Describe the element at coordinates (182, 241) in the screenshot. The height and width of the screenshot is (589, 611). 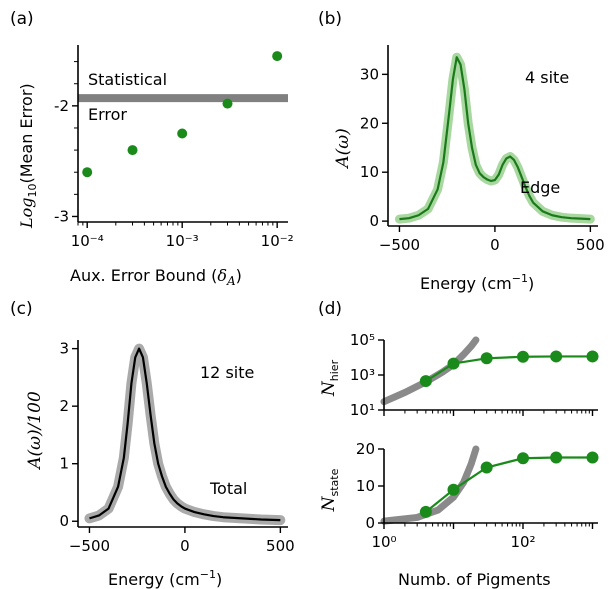
I see `panel-a-x-tick-label: 10⁻³` at that location.